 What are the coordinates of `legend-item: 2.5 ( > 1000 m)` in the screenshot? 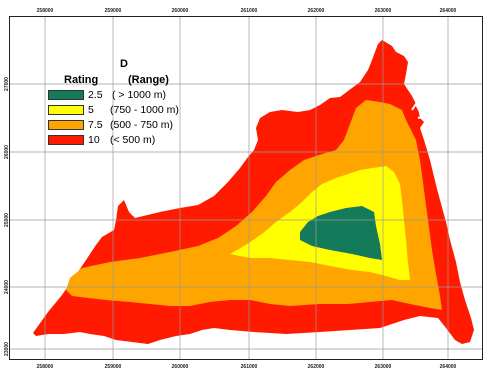 It's located at (128, 95).